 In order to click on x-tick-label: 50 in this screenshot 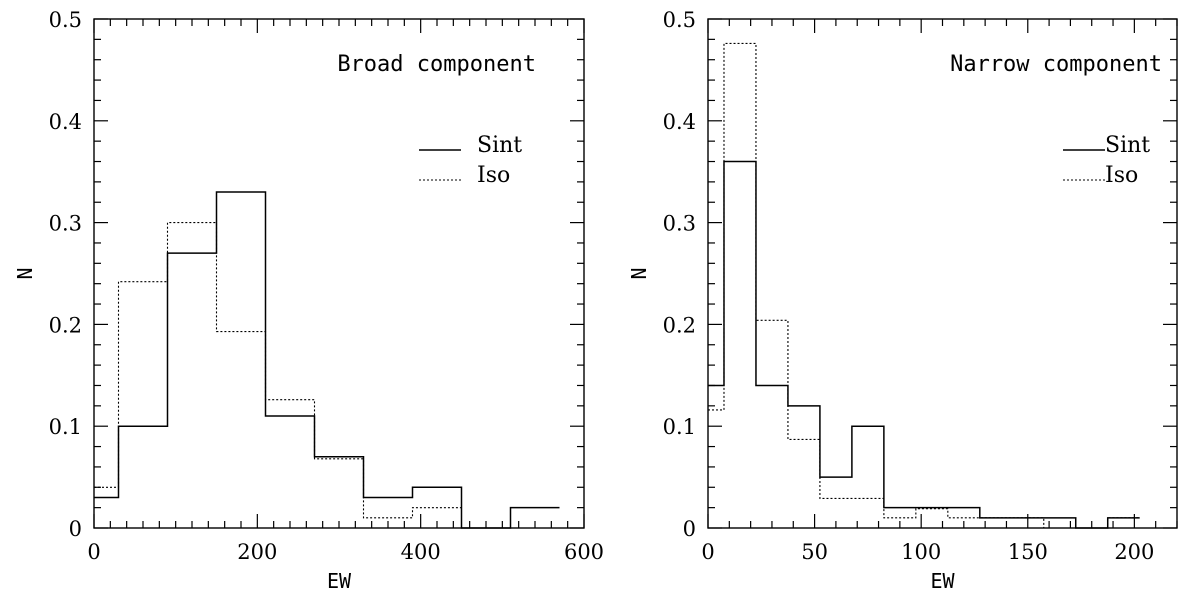, I will do `click(814, 552)`.